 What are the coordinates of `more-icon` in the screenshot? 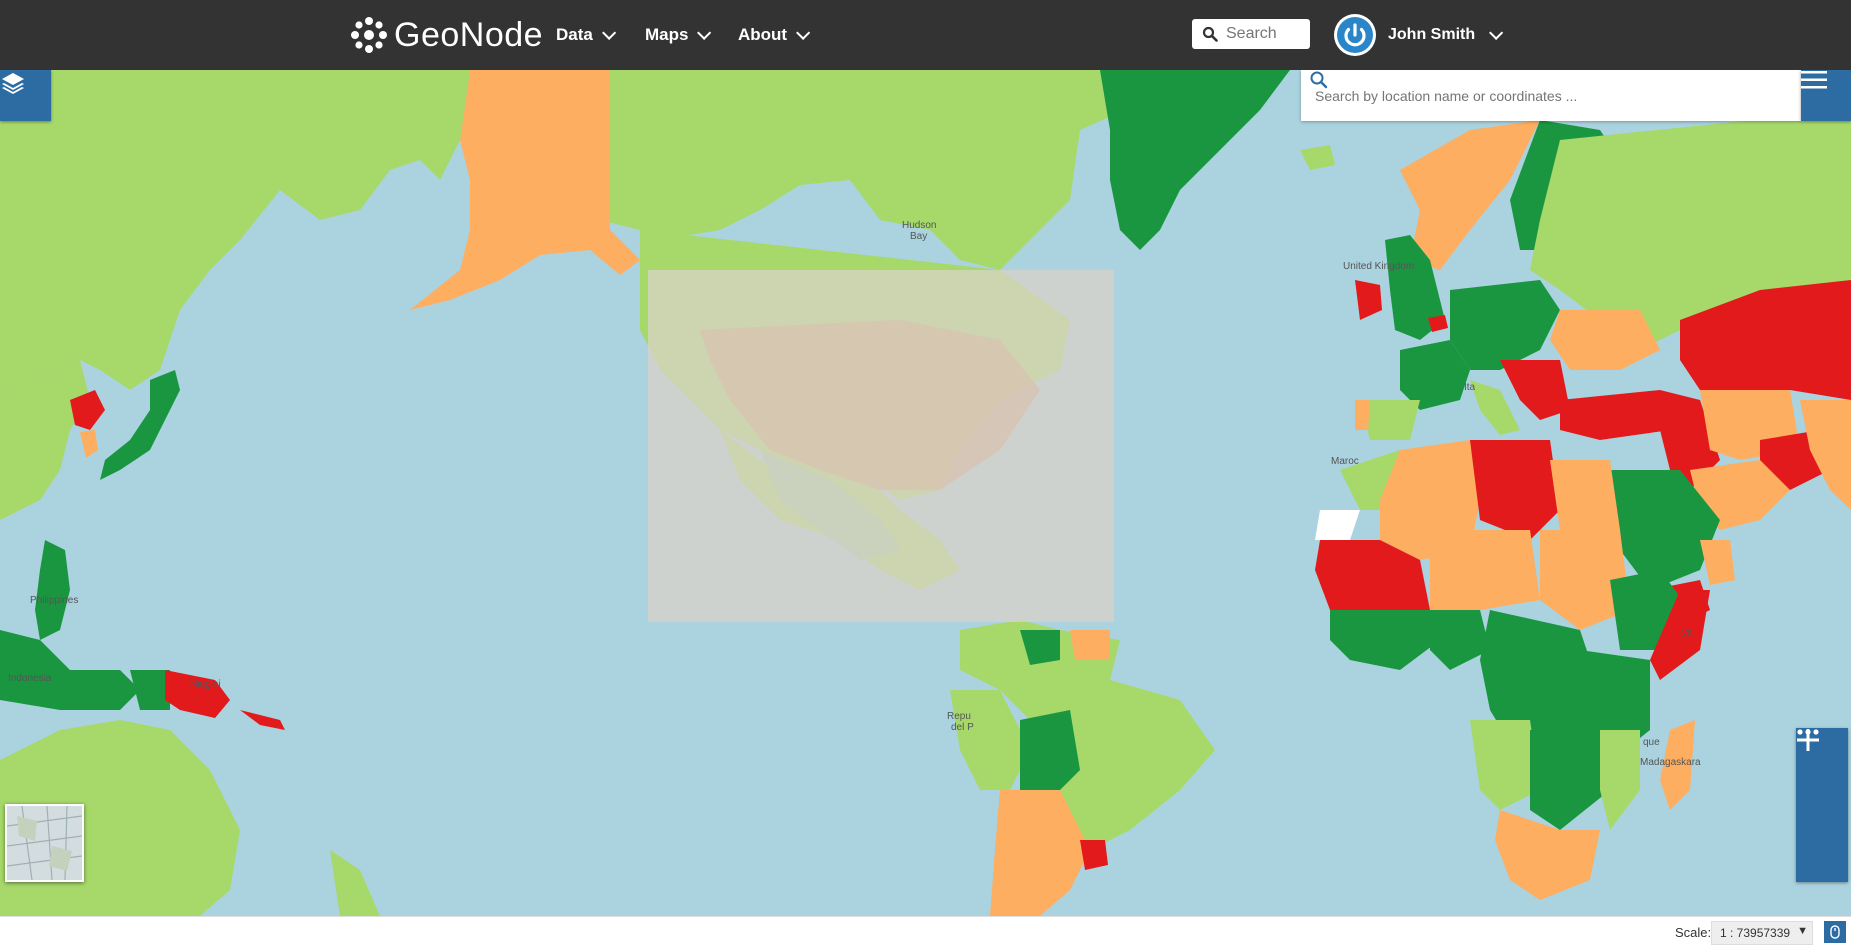 It's located at (1808, 732).